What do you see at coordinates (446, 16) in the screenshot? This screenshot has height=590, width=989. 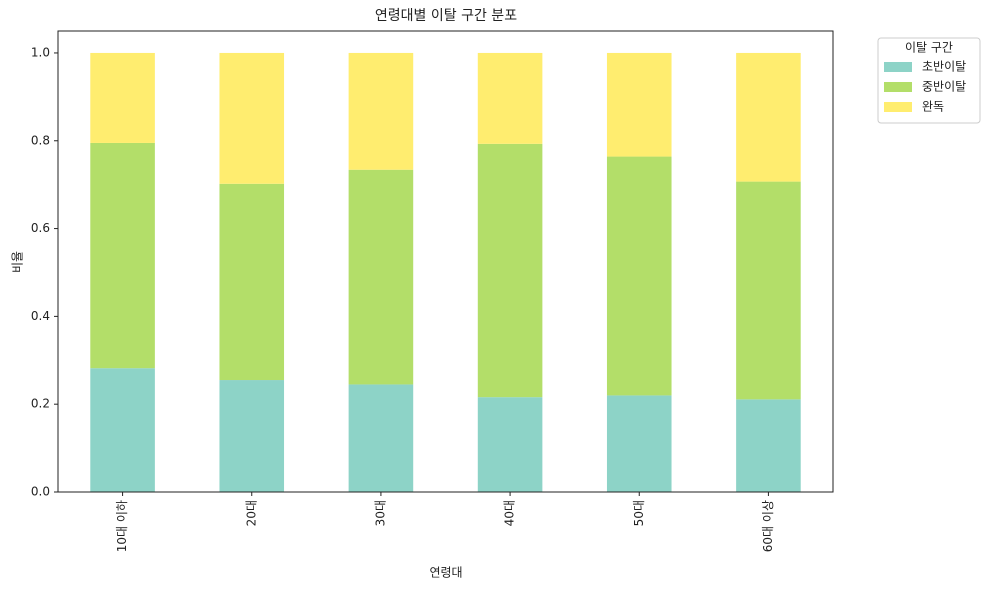 I see `chart-title: 연령대별 이탈 구간 분포` at bounding box center [446, 16].